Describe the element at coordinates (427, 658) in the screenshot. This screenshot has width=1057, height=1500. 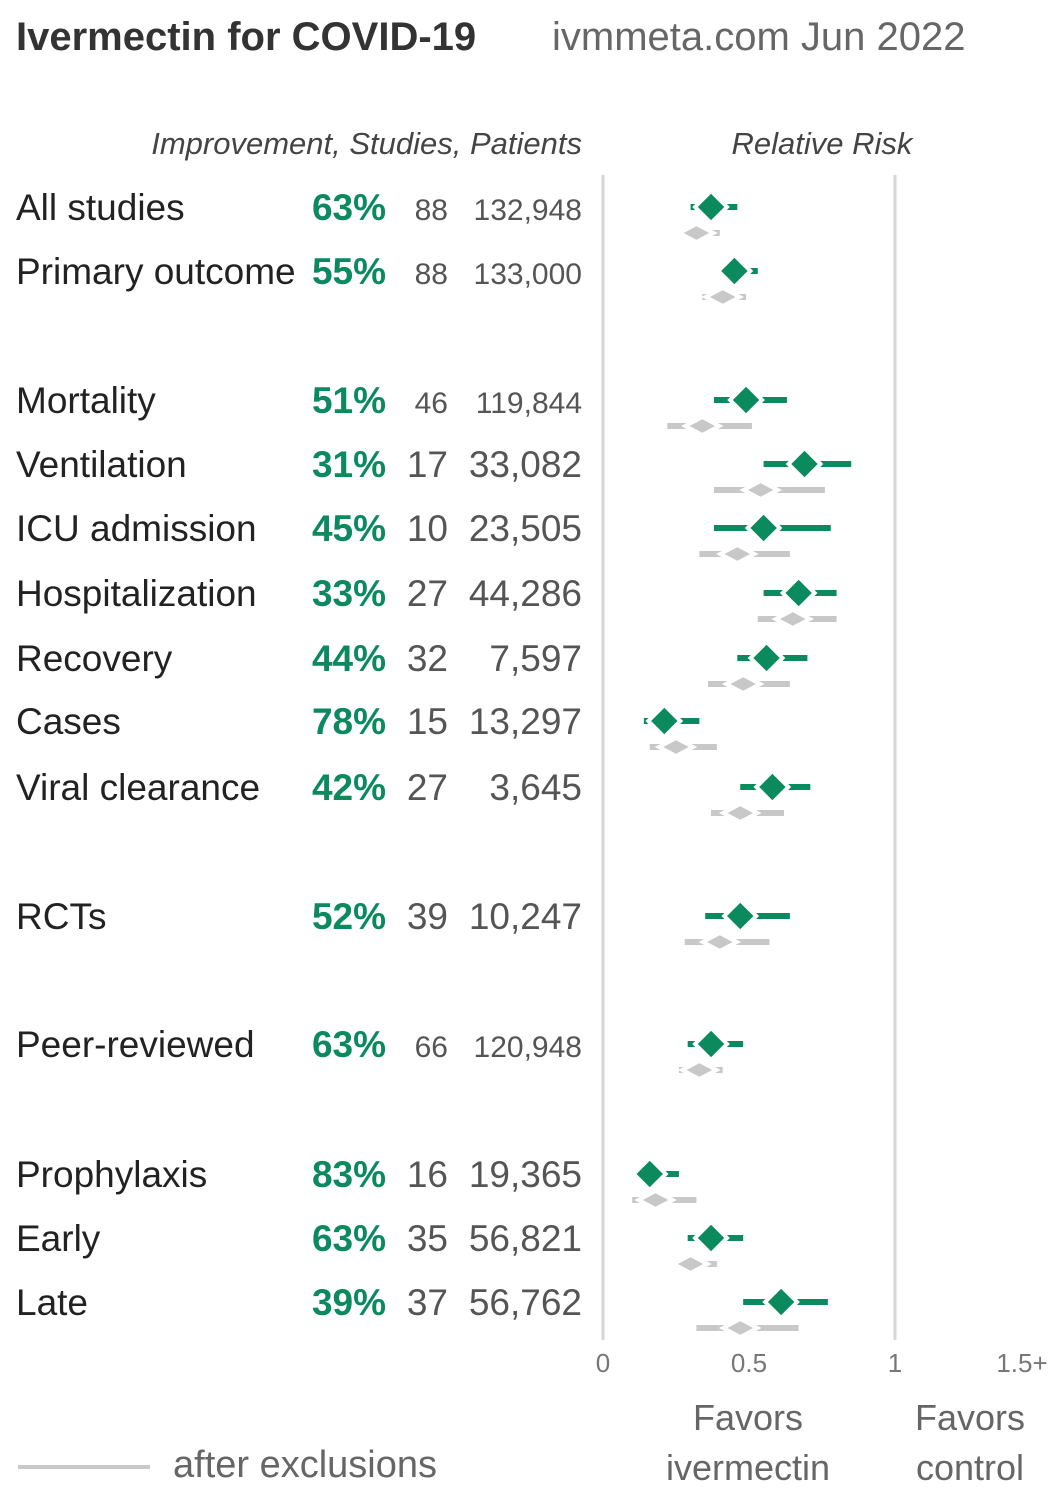
I see `row-studies: 32` at that location.